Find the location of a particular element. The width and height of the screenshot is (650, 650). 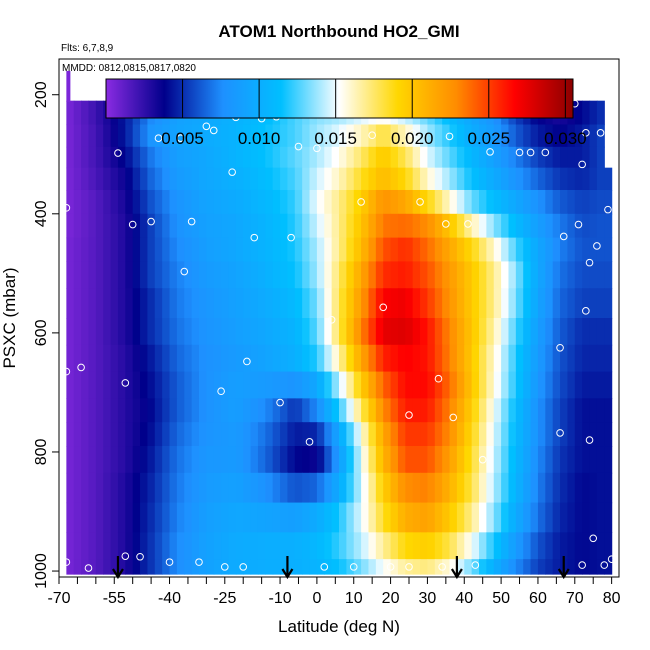

x-tick-label: 10 is located at coordinates (354, 598).